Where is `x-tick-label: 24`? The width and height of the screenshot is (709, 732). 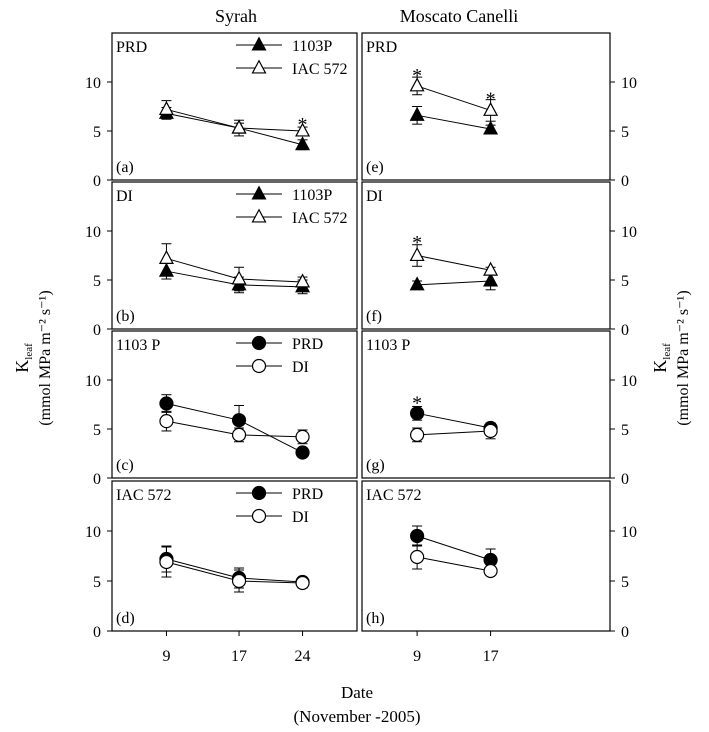 x-tick-label: 24 is located at coordinates (303, 656).